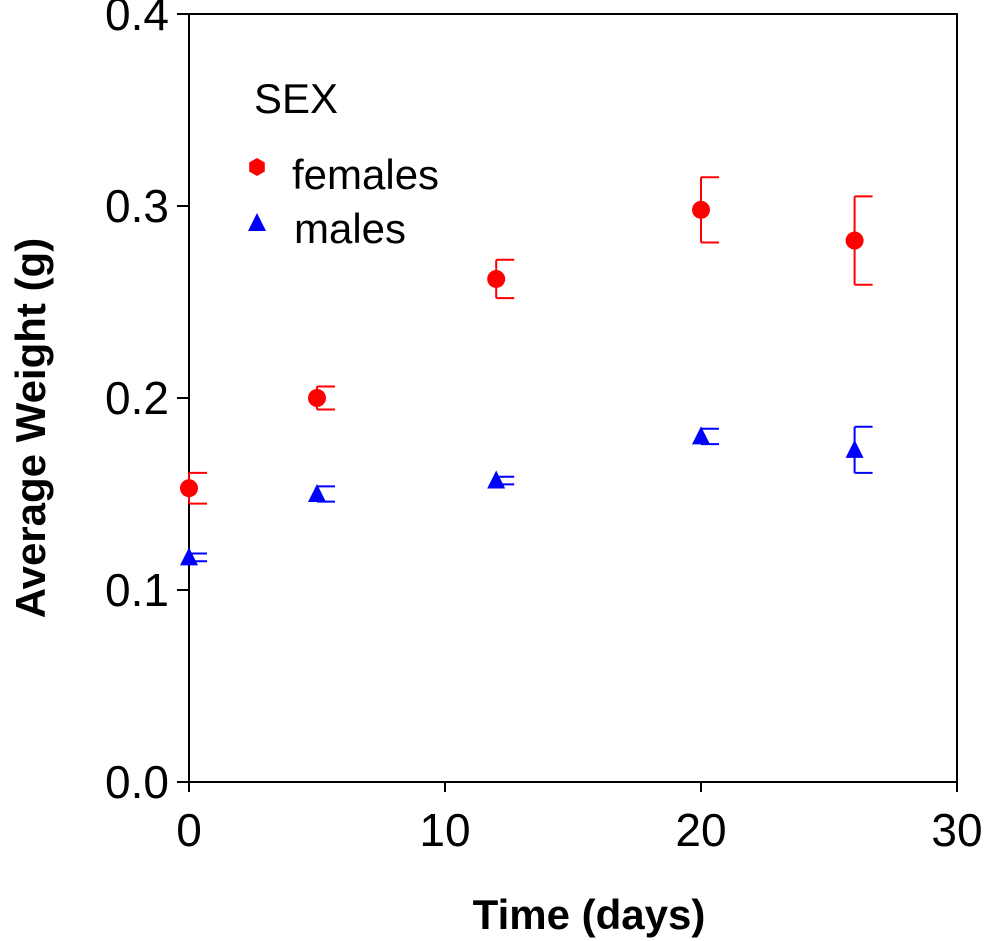  I want to click on y-axis-title: Average Weight (g), so click(30, 428).